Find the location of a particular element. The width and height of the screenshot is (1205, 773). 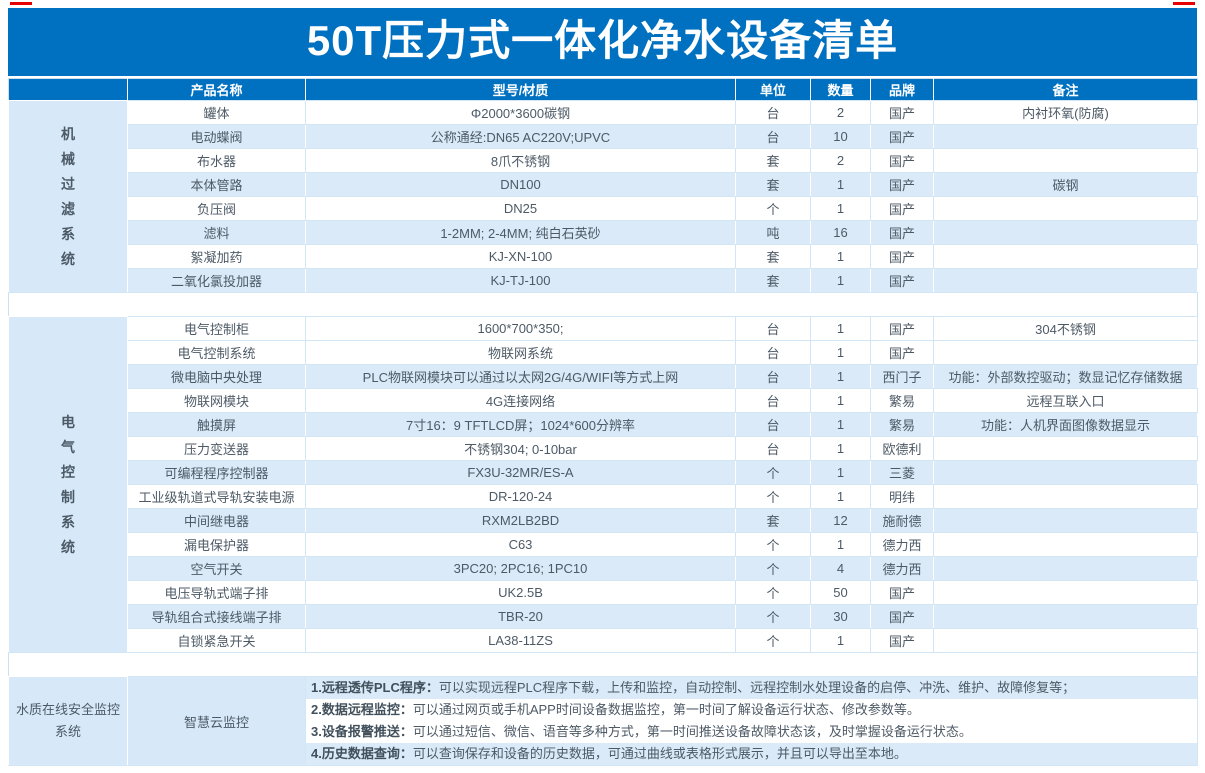

product-name-cell: 负压阀 is located at coordinates (216, 208).